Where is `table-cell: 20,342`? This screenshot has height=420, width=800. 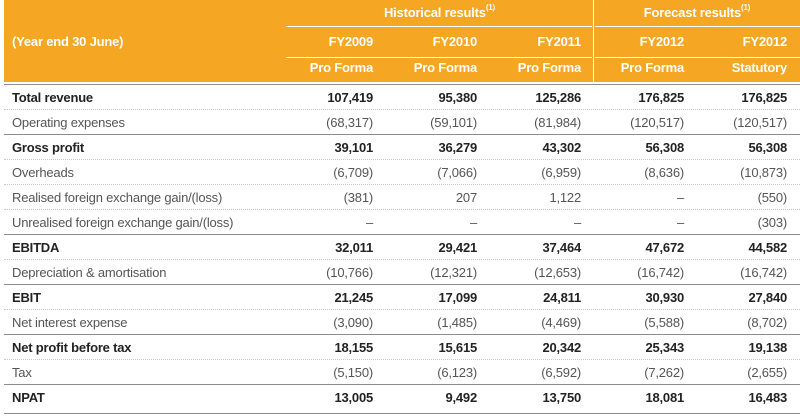 table-cell: 20,342 is located at coordinates (561, 347).